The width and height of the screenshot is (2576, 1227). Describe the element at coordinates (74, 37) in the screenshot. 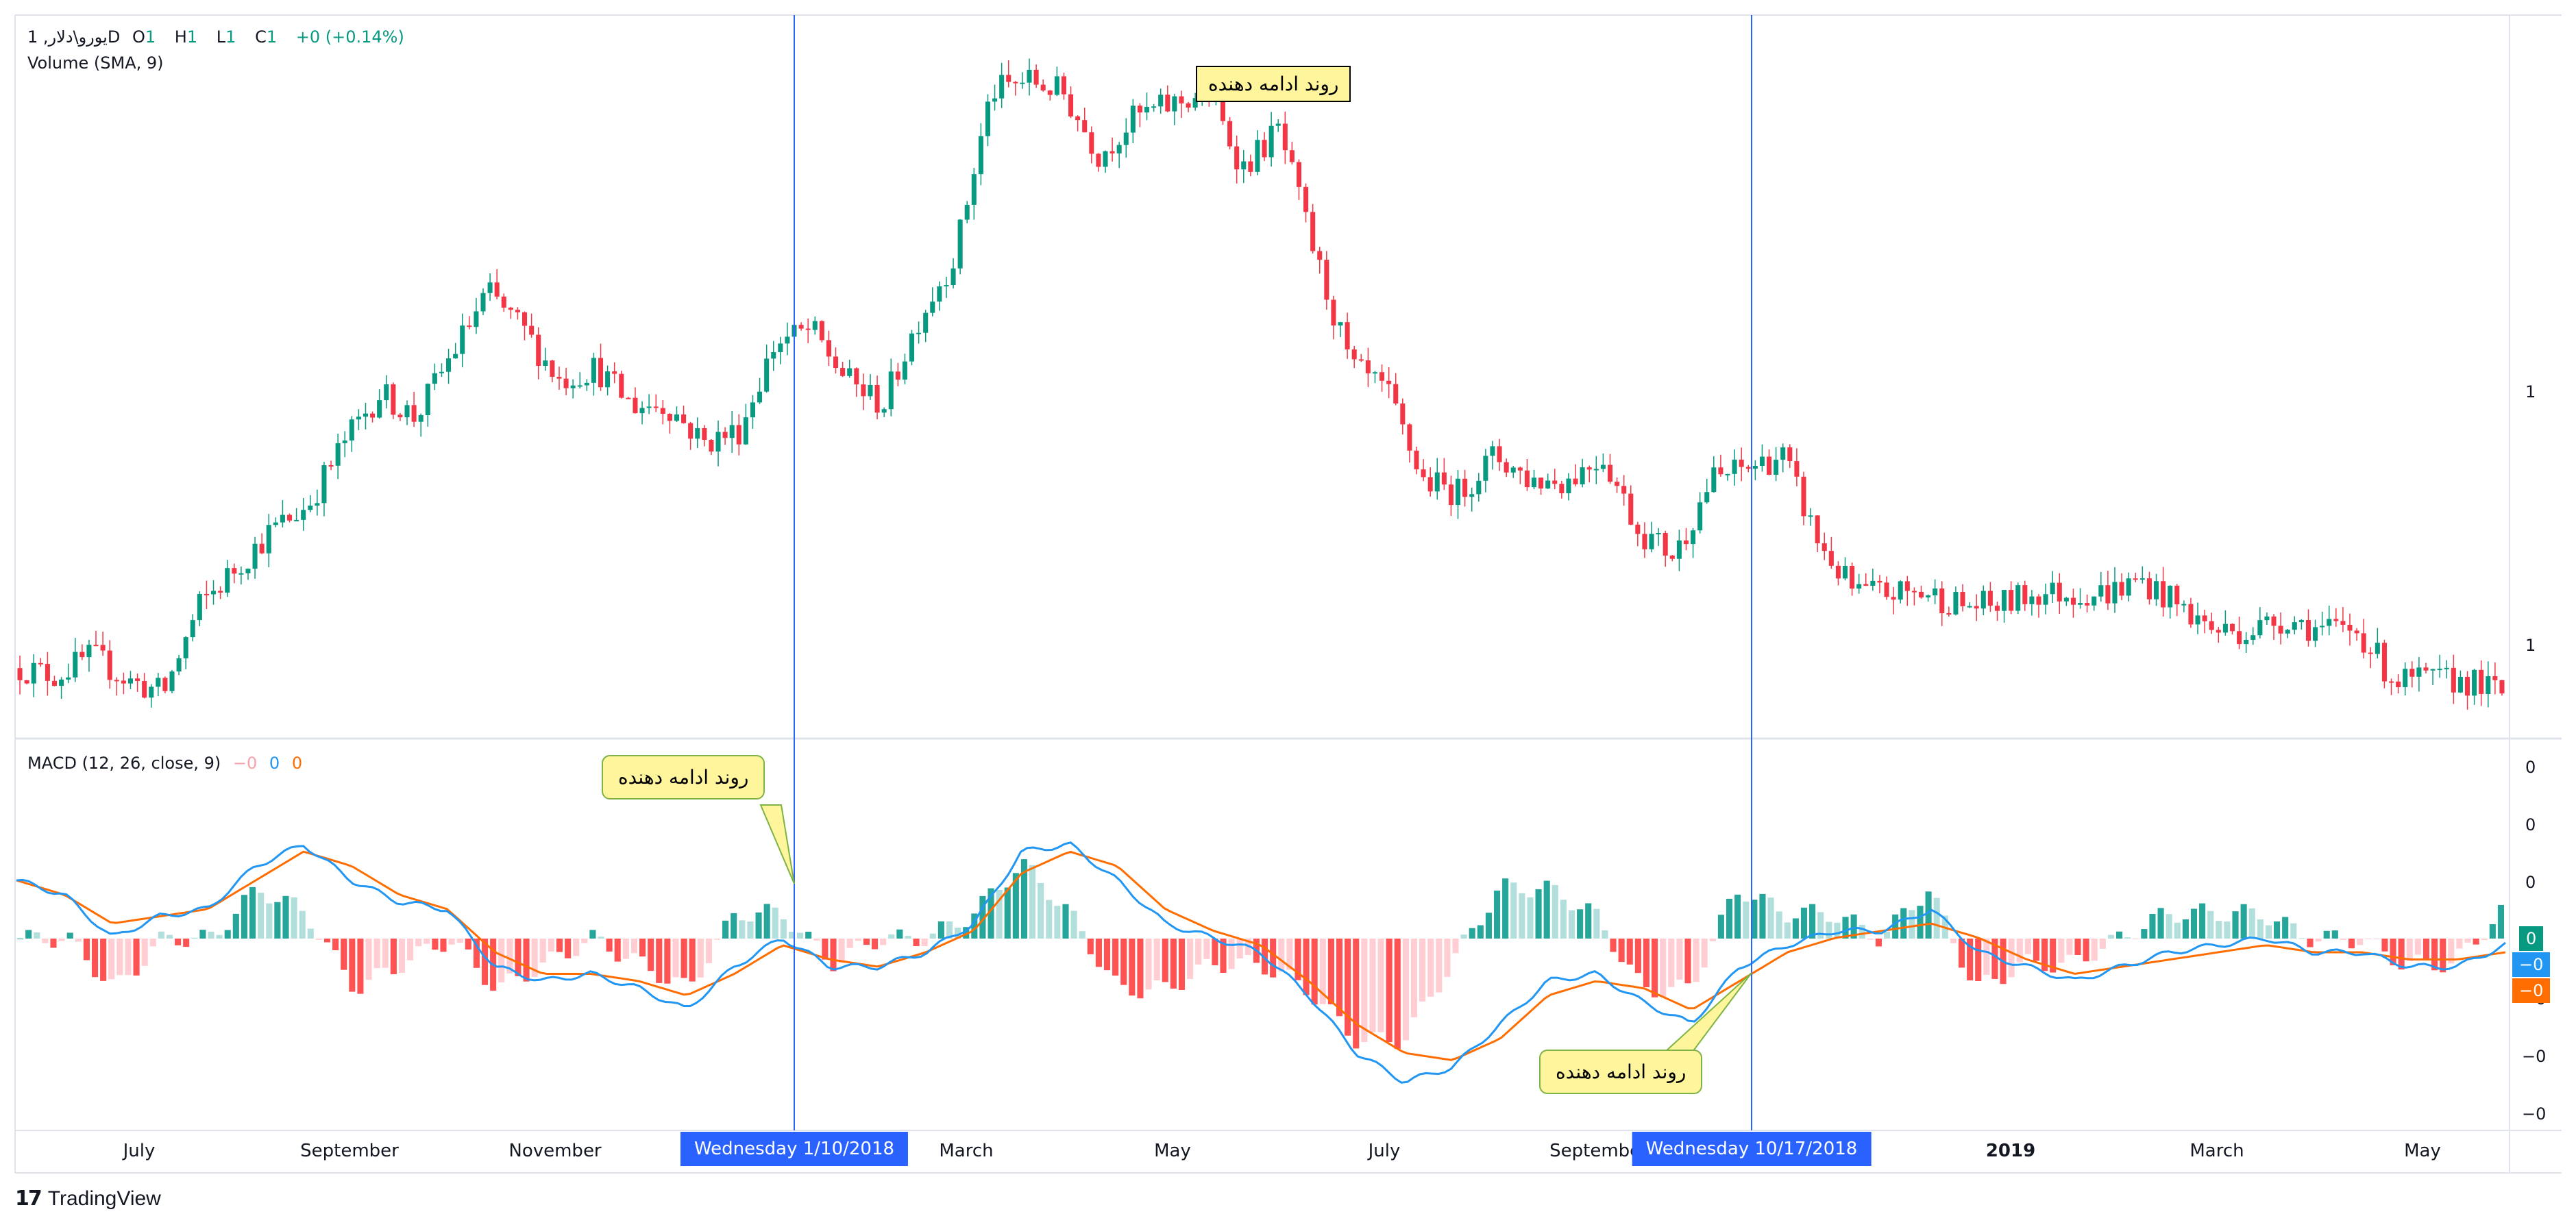

I see `symbol-name: یورو\دلار, 1D` at that location.